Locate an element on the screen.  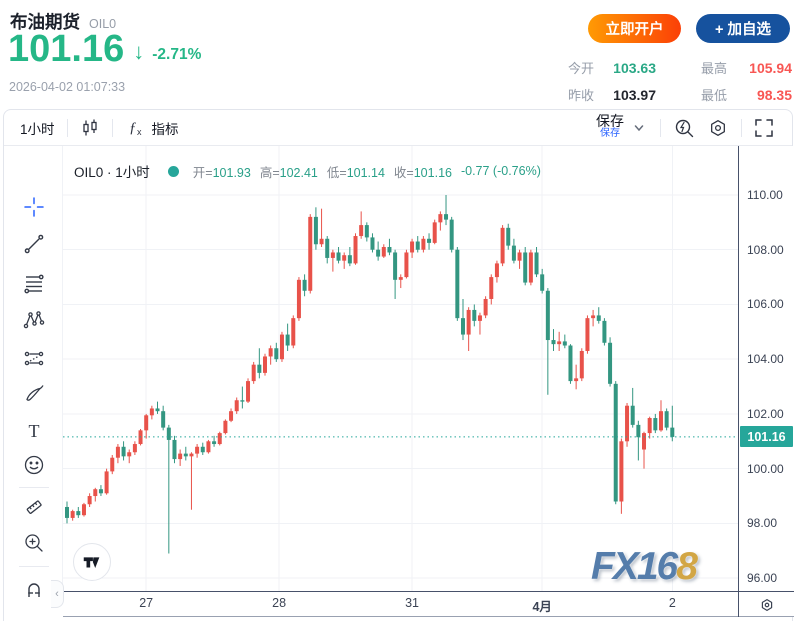
fx168-watermark: FX168 is located at coordinates (644, 566).